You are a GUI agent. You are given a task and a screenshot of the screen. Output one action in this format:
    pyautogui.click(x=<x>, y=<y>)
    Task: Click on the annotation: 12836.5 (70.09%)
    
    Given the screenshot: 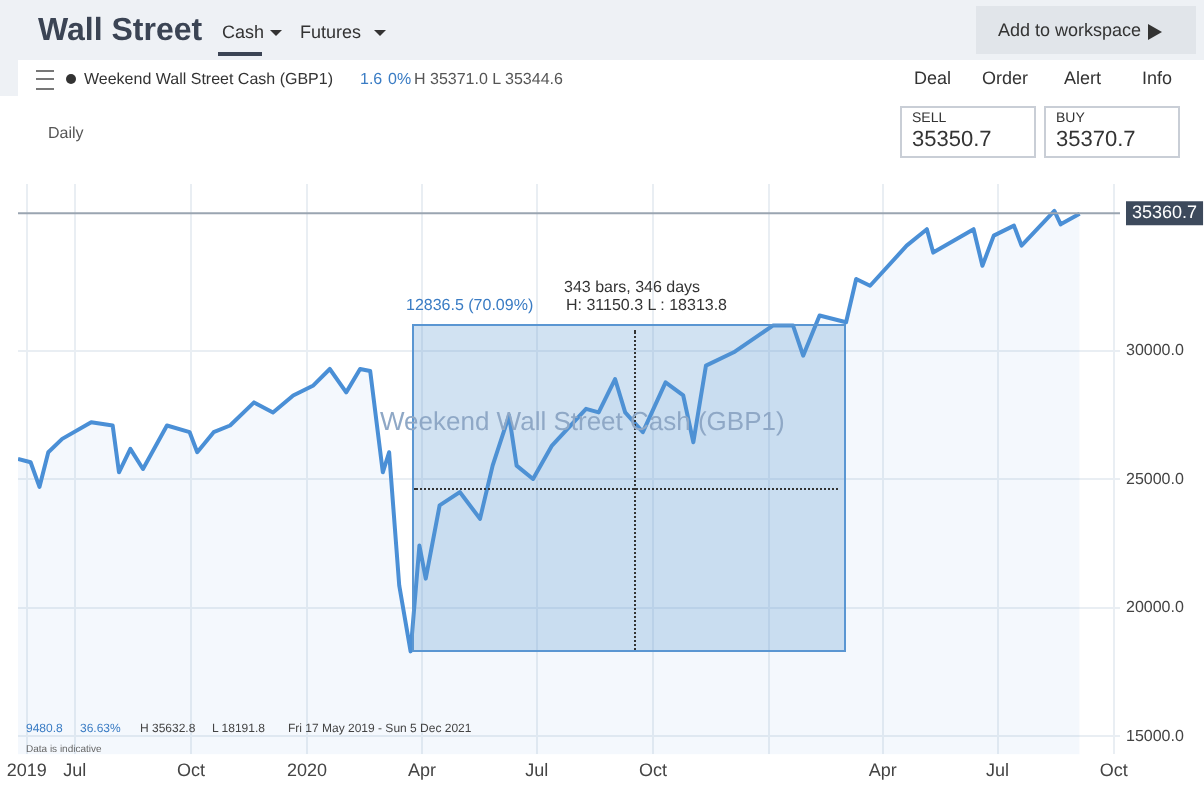 What is the action you would take?
    pyautogui.click(x=470, y=305)
    